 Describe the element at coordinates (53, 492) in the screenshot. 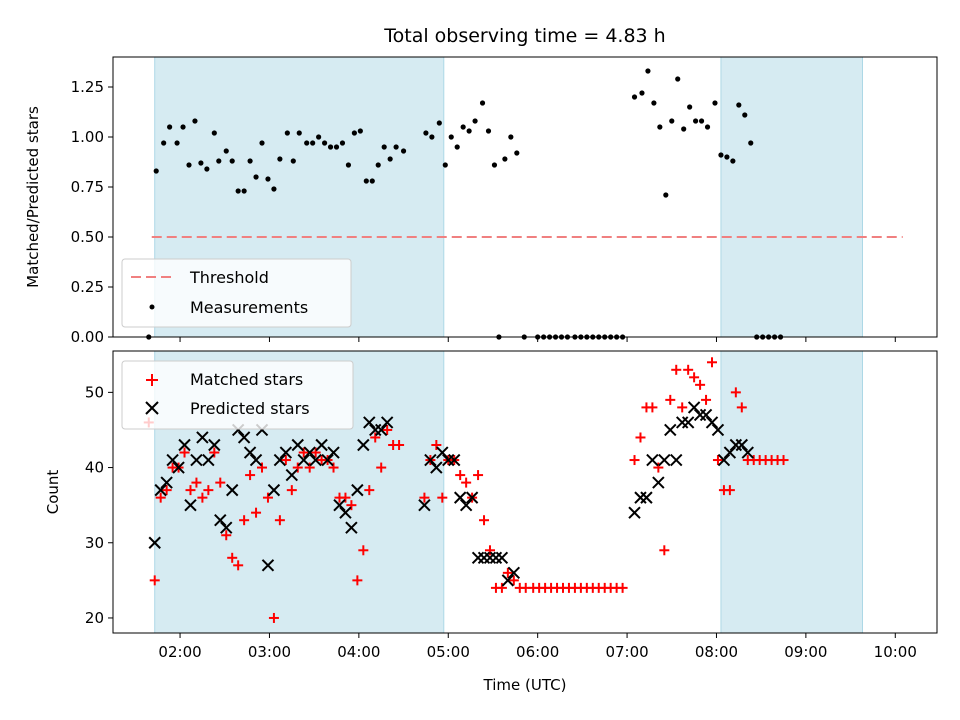

I see `bottom-y-axis-label: Count` at that location.